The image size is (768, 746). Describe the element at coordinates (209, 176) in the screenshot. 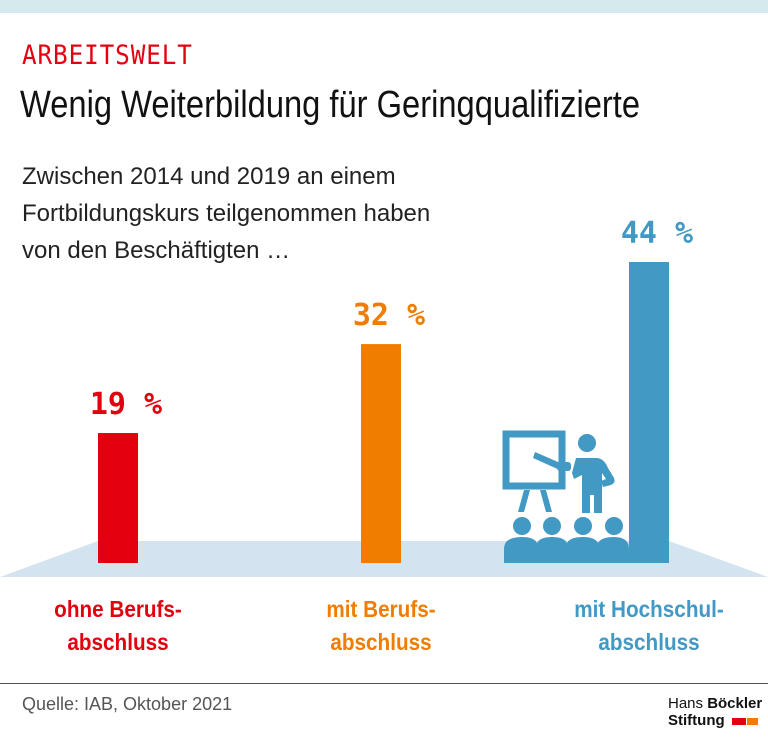

I see `subtitle-line: Zwischen 2014 und 2019 an einem` at that location.